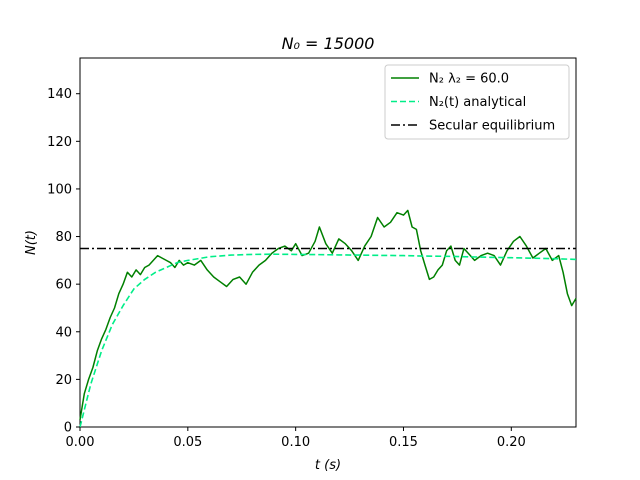  Describe the element at coordinates (492, 126) in the screenshot. I see `legend-label: Secular equilibrium` at that location.